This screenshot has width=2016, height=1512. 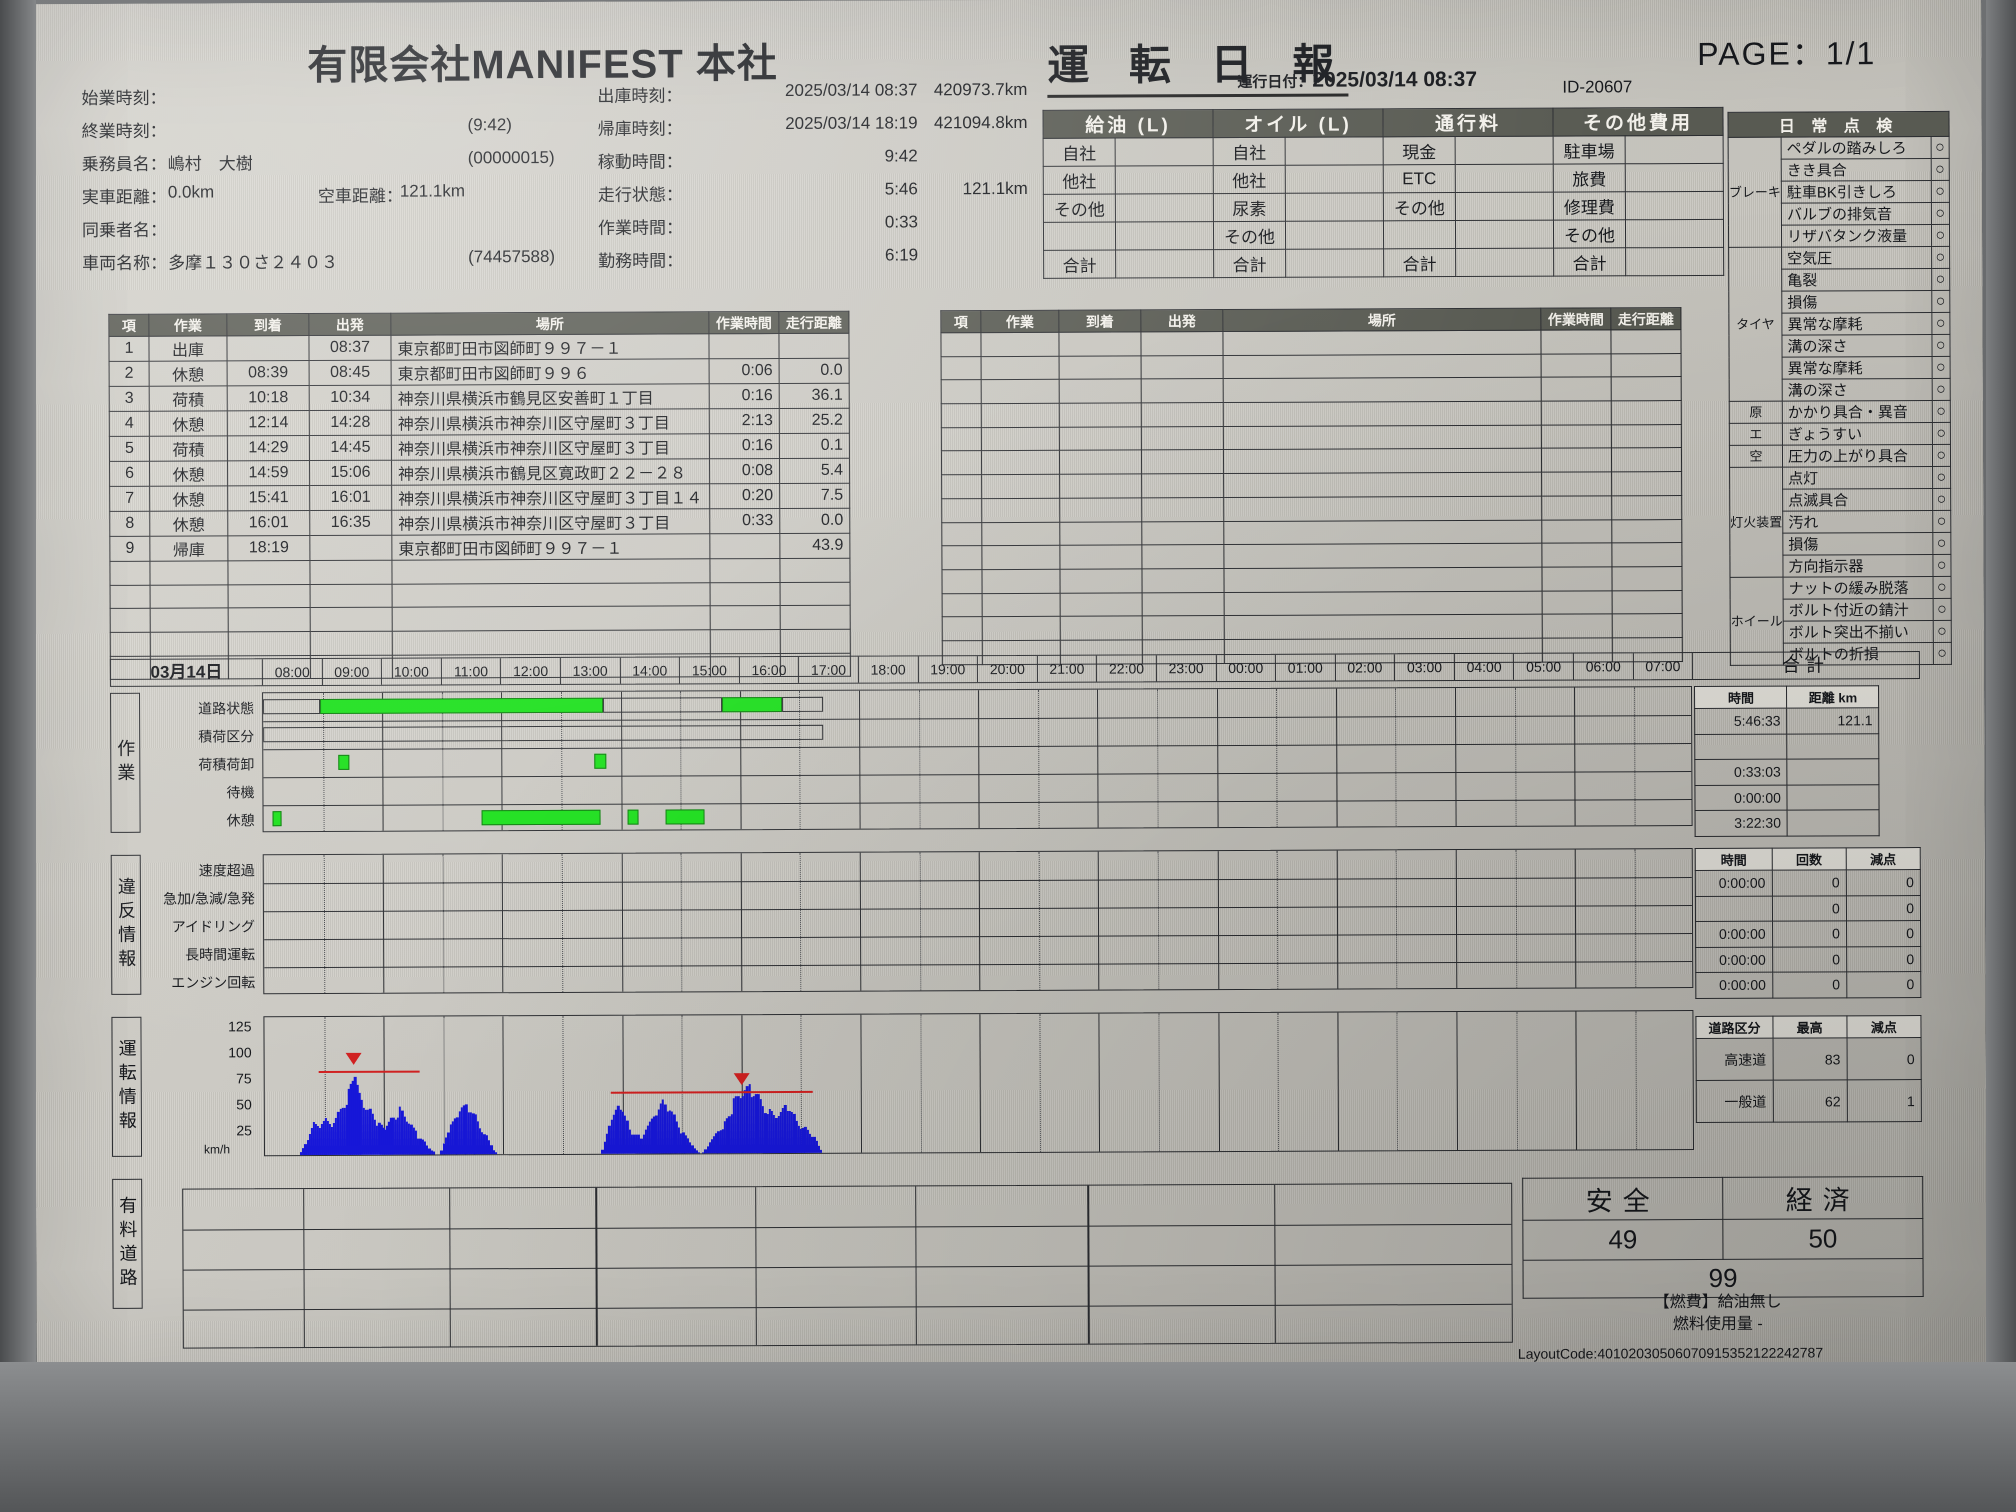 I want to click on return-odometer: 421094.8km, so click(x=980, y=122).